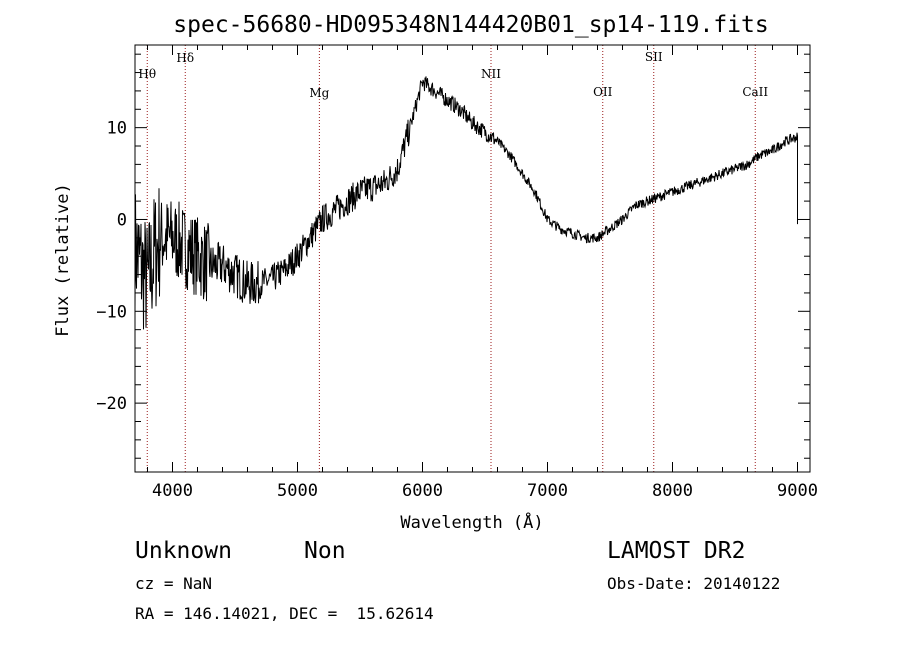 This screenshot has width=900, height=649. I want to click on spectral-line-label: Mg, so click(319, 93).